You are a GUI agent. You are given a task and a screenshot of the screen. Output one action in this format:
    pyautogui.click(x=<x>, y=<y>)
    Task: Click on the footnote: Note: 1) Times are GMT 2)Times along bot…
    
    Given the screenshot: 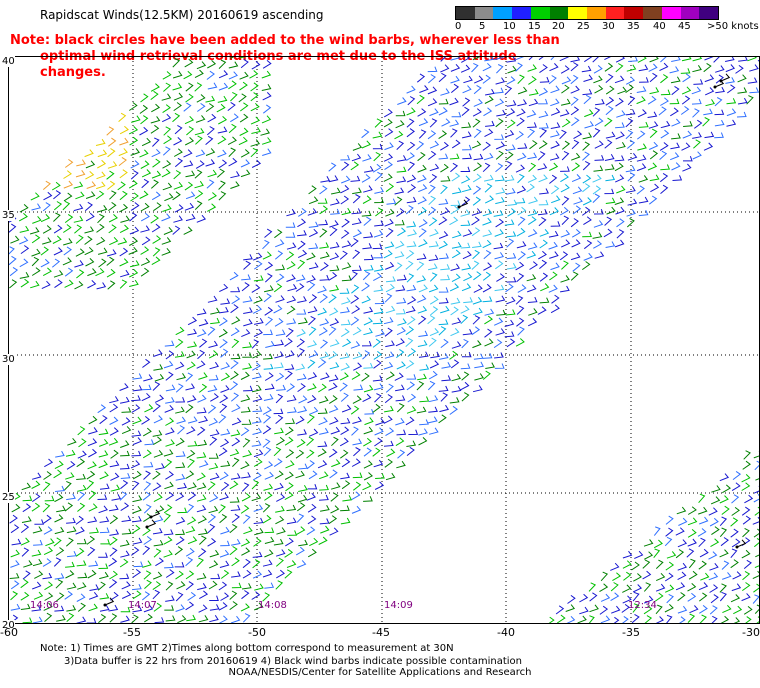 What is the action you would take?
    pyautogui.click(x=281, y=655)
    